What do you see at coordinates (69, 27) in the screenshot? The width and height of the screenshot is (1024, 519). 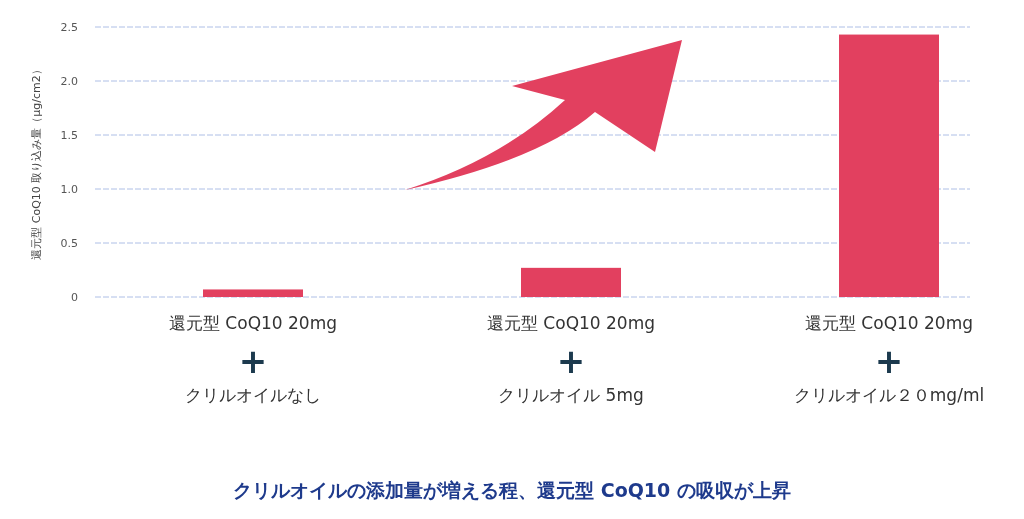 I see `y-tick-label: 2.5` at bounding box center [69, 27].